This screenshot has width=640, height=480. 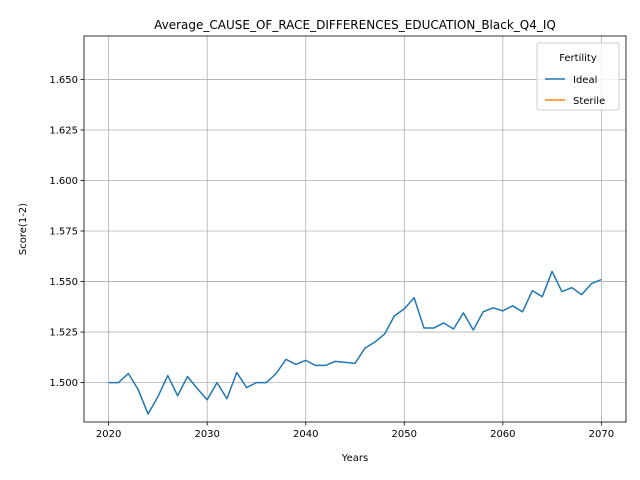 I want to click on y-tick-label: 1.650, so click(x=63, y=80).